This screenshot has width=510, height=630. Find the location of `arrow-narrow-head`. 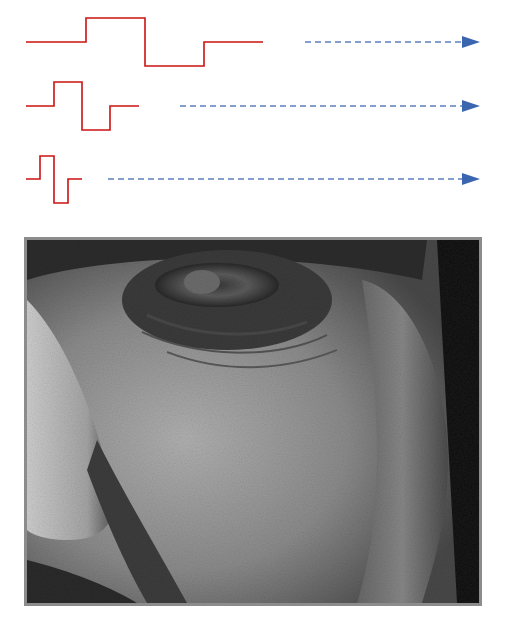

arrow-narrow-head is located at coordinates (471, 179).